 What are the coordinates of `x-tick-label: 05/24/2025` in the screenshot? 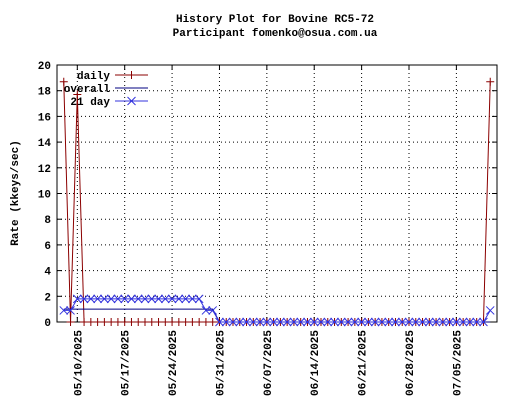 It's located at (174, 363).